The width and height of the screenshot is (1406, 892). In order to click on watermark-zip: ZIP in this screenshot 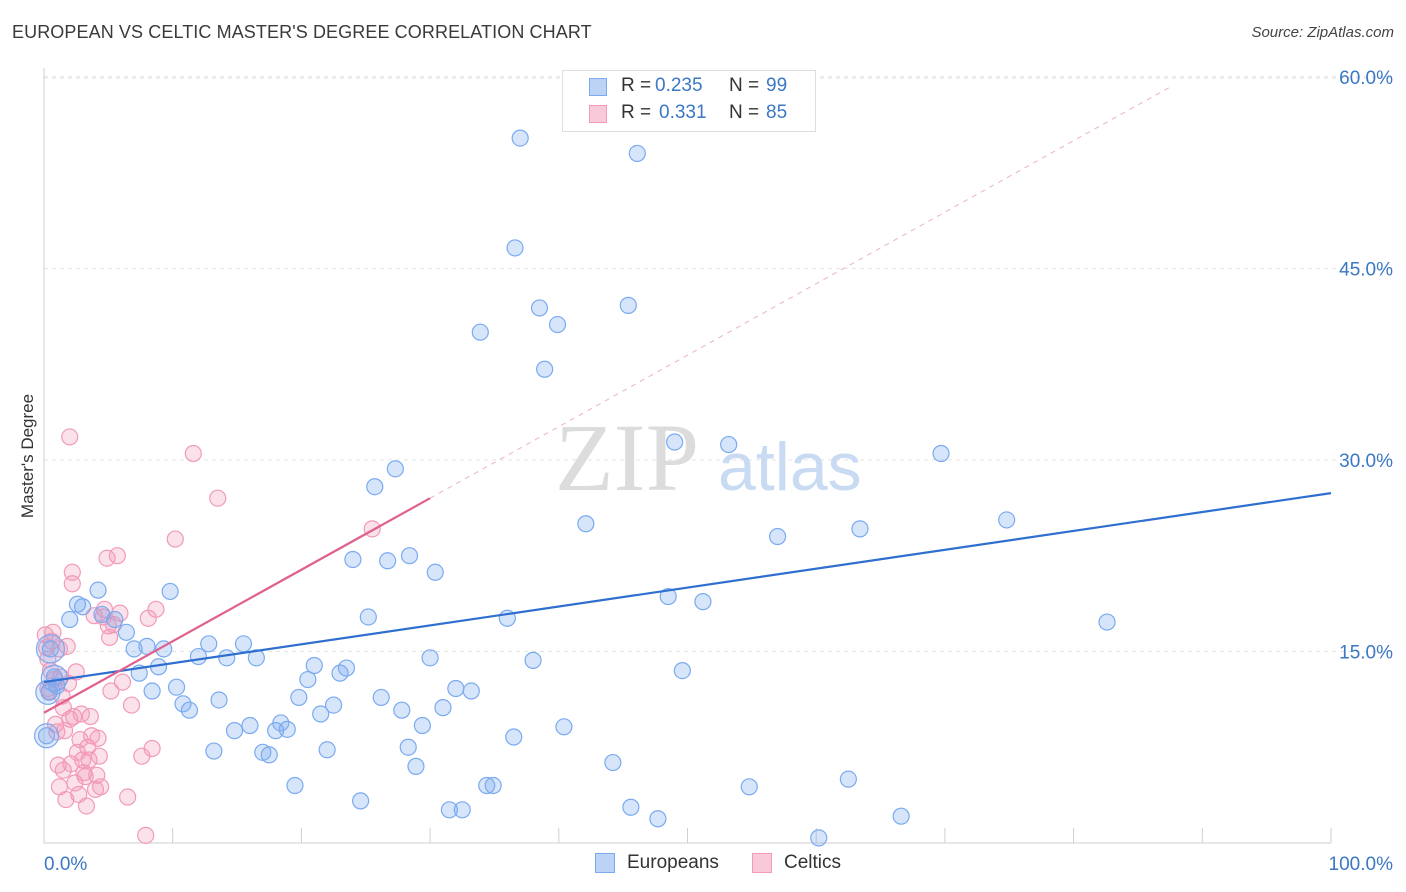, I will do `click(627, 457)`.